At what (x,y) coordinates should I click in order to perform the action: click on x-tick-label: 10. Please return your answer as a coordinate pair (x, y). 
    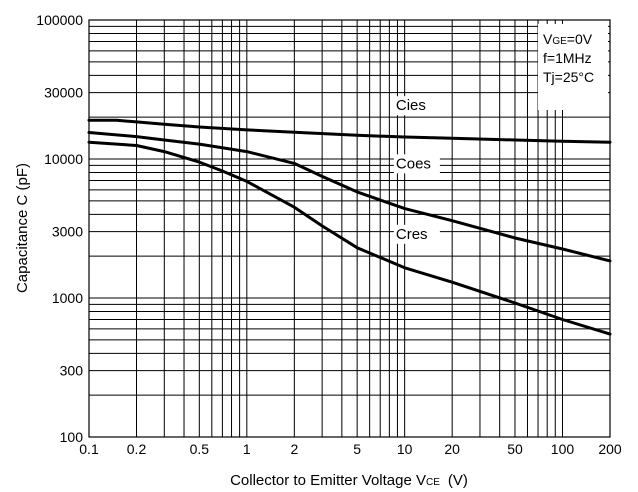
    Looking at the image, I should click on (405, 449).